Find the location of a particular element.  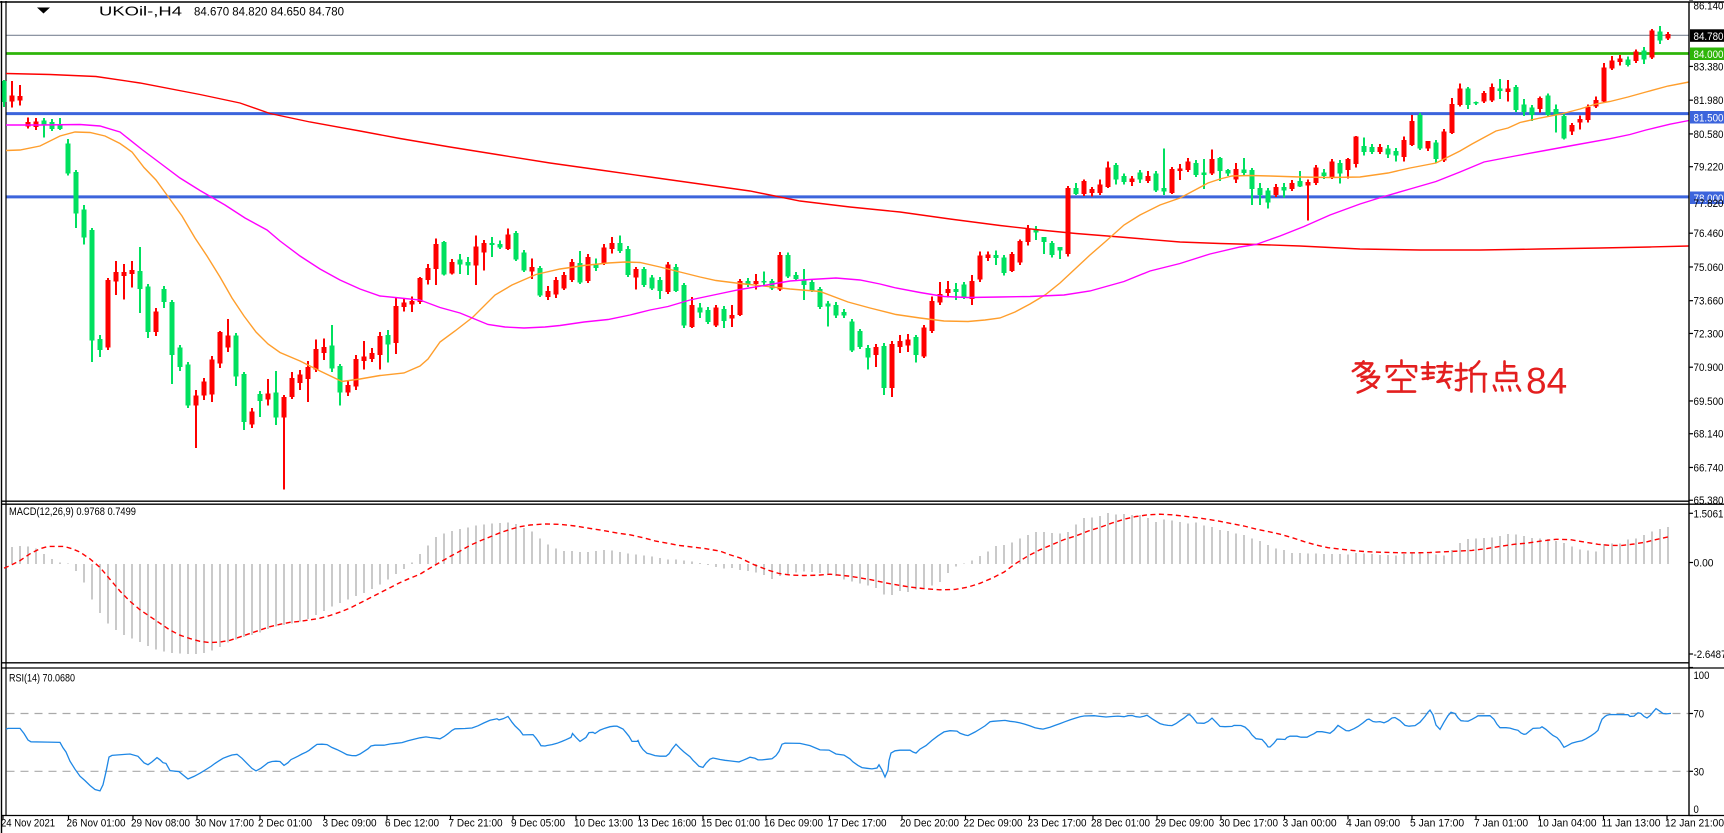

svg-text: 70 is located at coordinates (1699, 715).